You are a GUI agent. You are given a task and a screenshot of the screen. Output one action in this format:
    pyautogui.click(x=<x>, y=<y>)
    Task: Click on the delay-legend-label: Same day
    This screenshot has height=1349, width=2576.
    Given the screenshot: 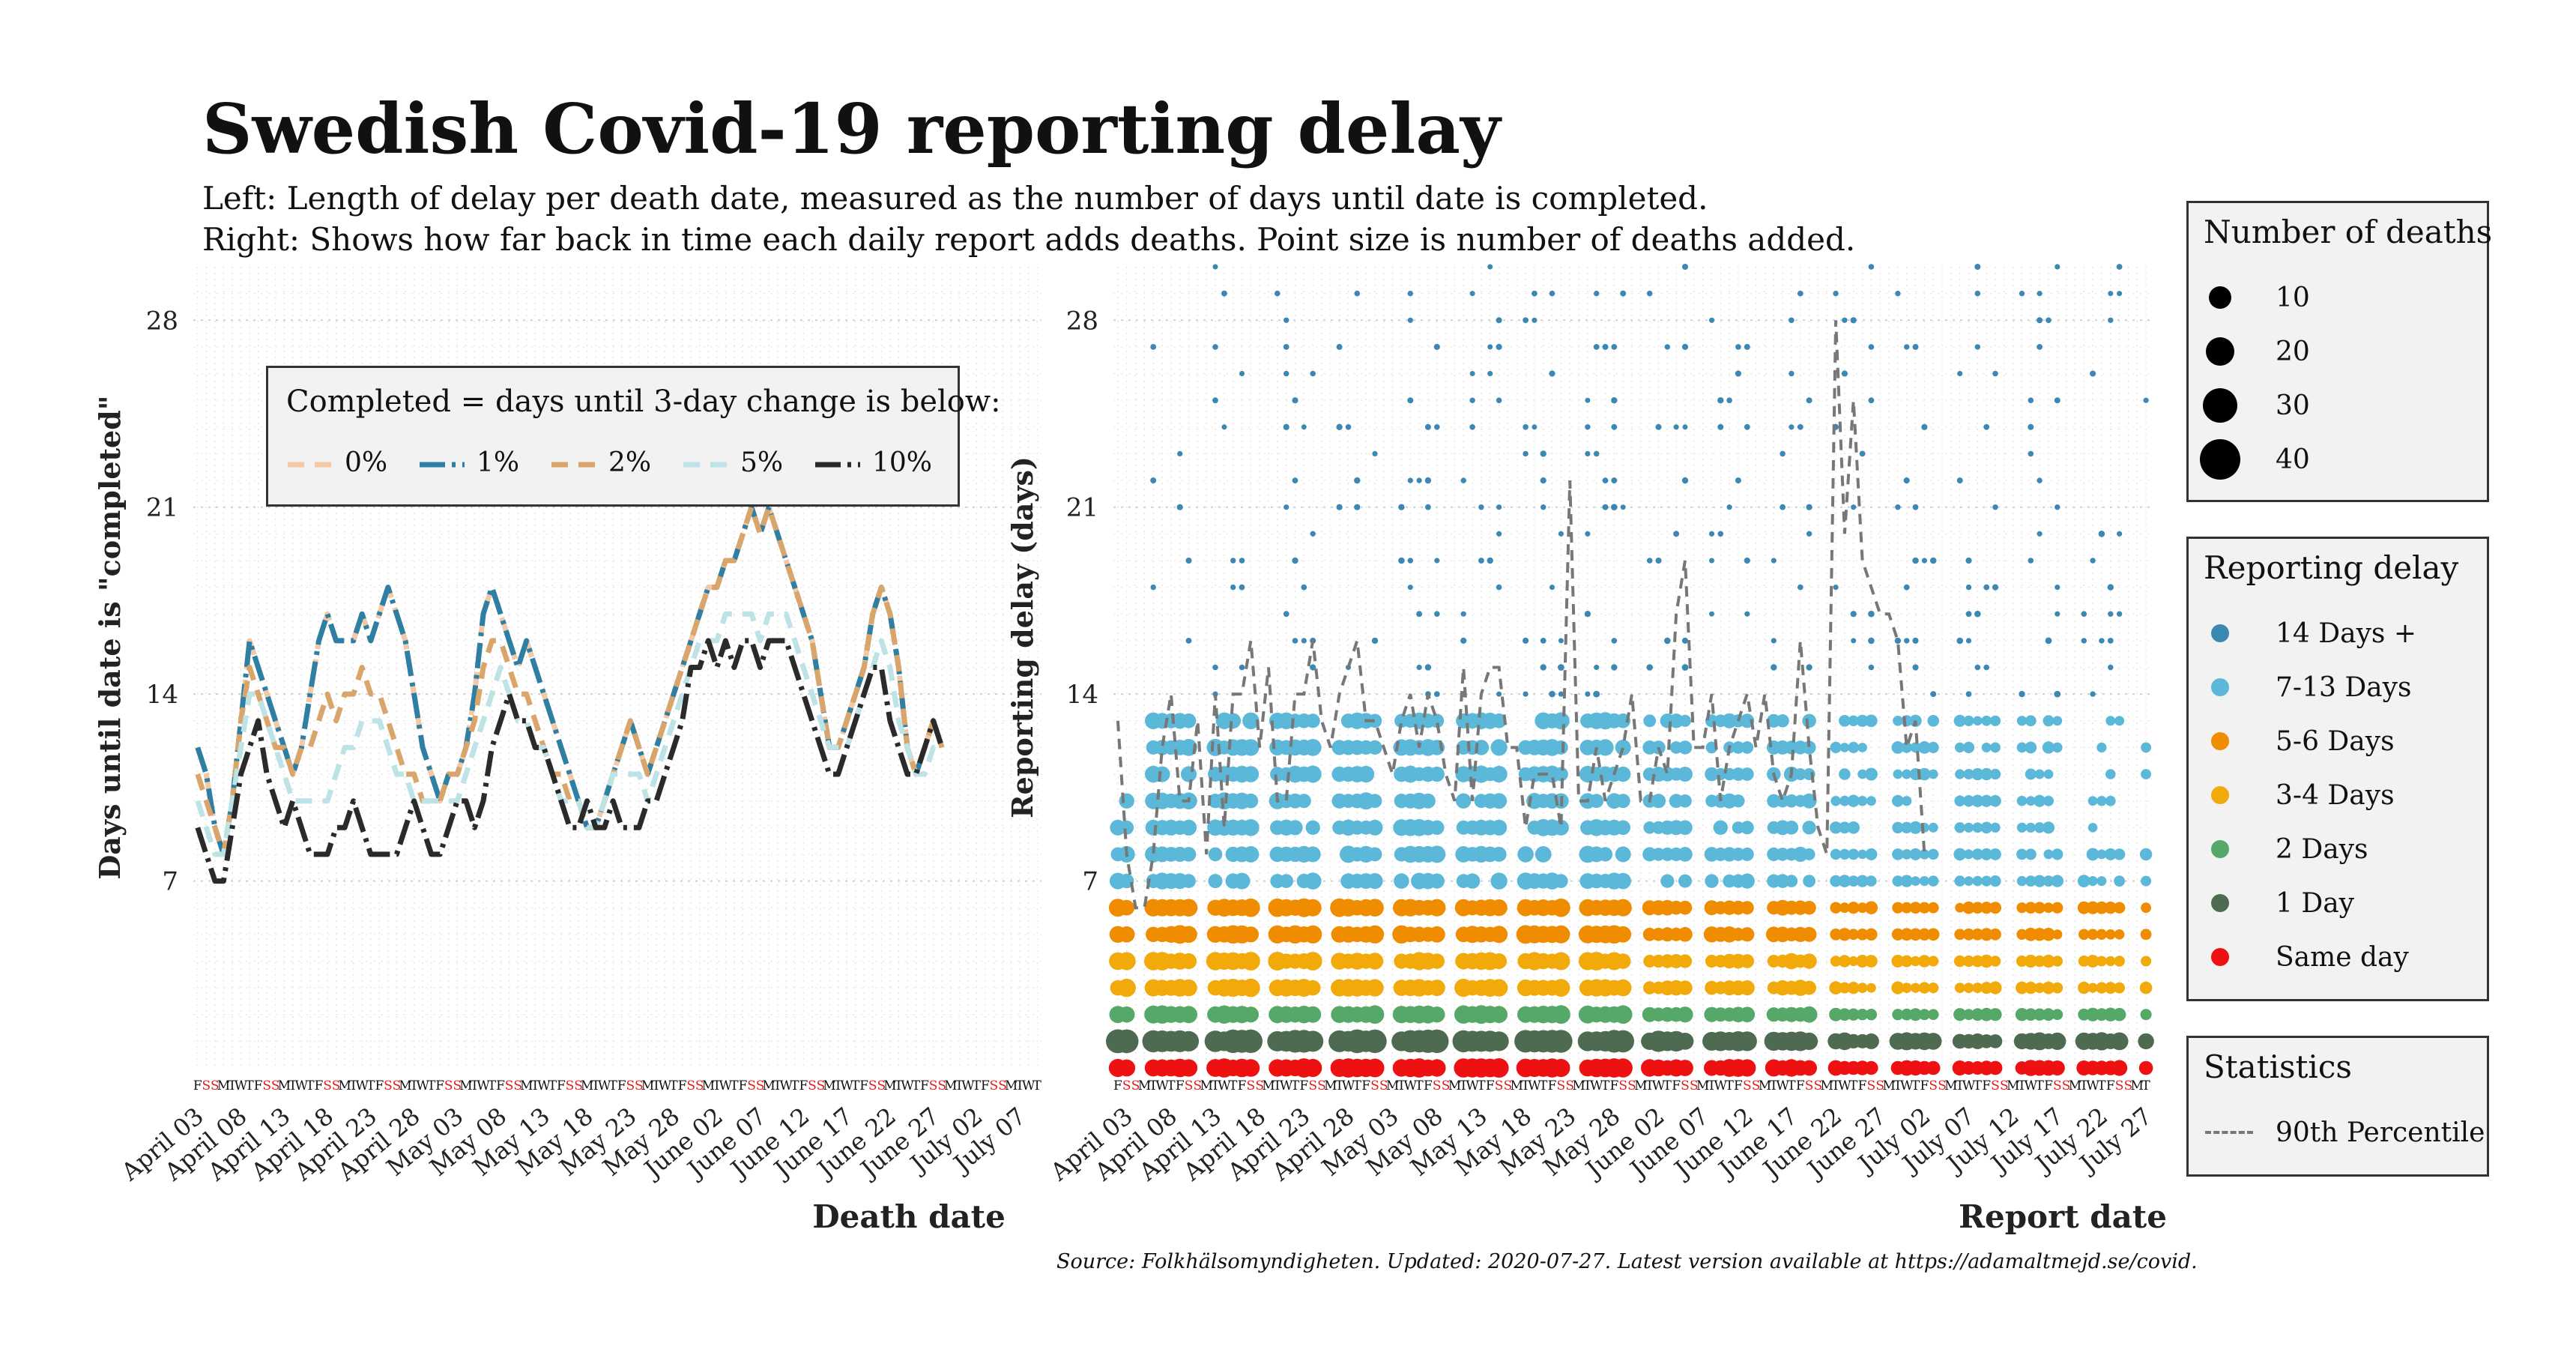 What is the action you would take?
    pyautogui.click(x=2342, y=957)
    